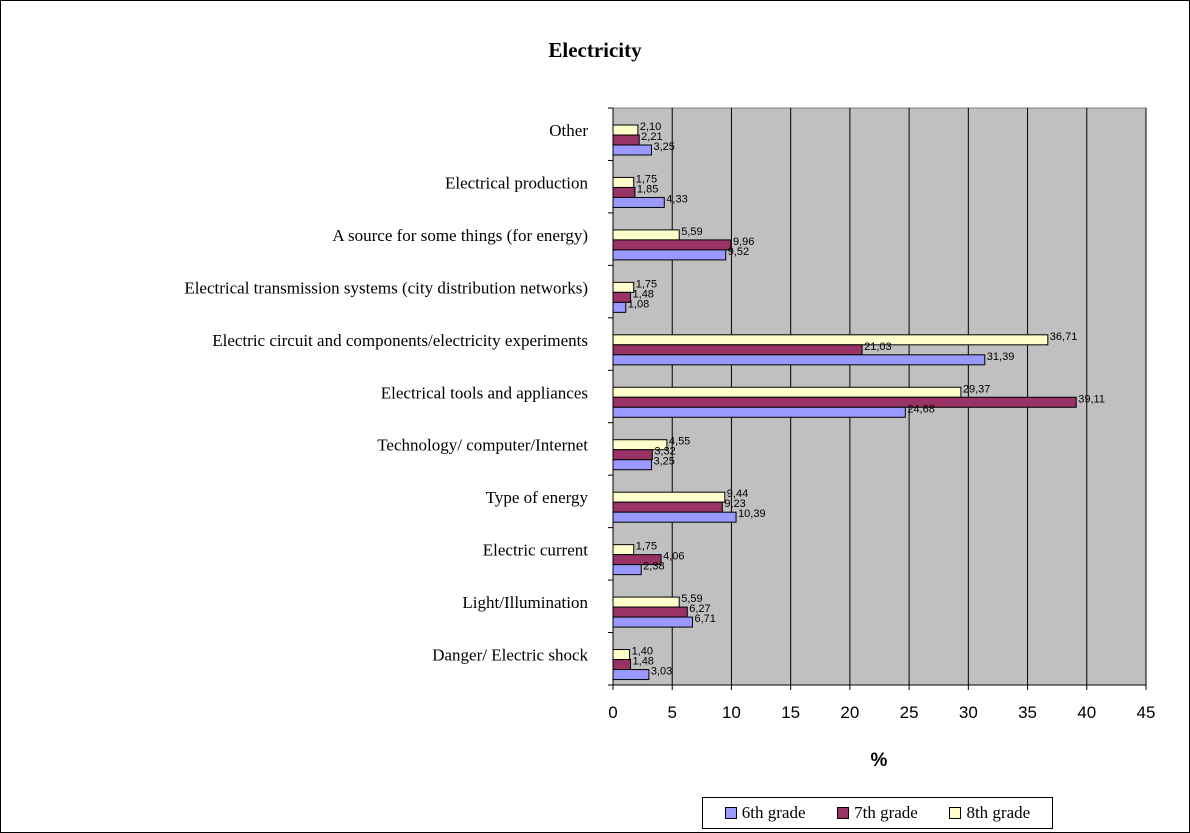 The height and width of the screenshot is (833, 1190). I want to click on x-tick-label: 20, so click(849, 712).